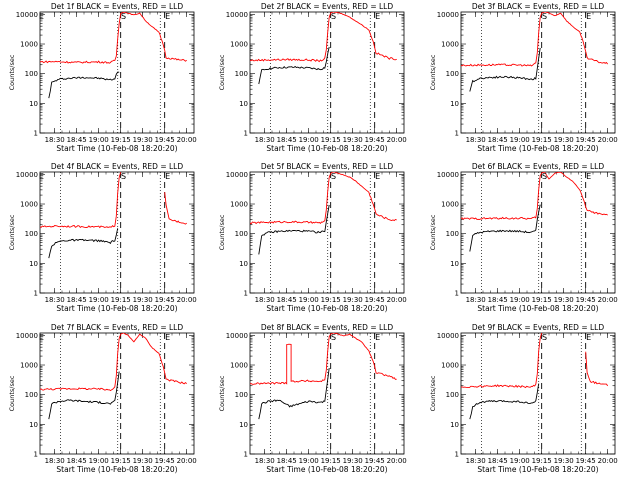 This screenshot has width=640, height=480. What do you see at coordinates (327, 6) in the screenshot?
I see `panel-title: Det 2f BLACK = Events, RED = LLD` at bounding box center [327, 6].